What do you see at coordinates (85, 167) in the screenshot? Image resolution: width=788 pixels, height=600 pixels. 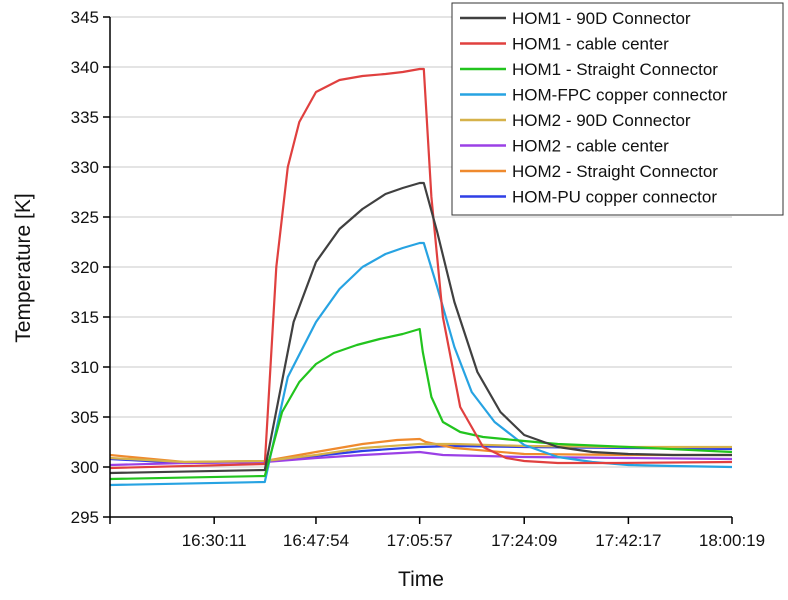 I see `y-tick-label: 330` at bounding box center [85, 167].